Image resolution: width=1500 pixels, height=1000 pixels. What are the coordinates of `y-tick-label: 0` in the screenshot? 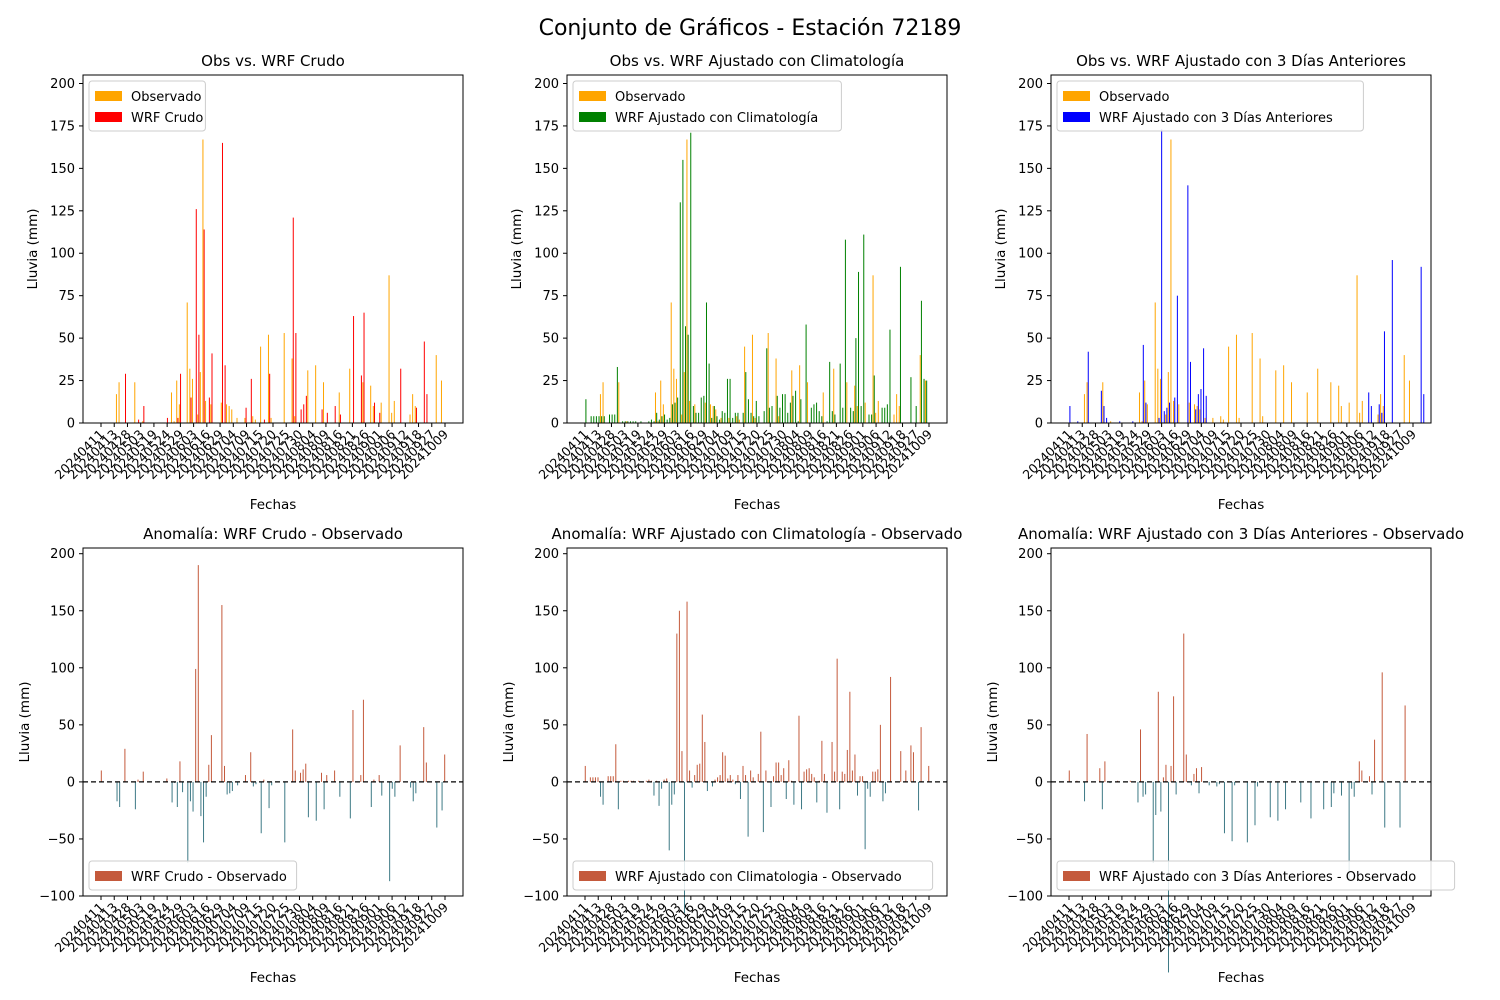 It's located at (1039, 424).